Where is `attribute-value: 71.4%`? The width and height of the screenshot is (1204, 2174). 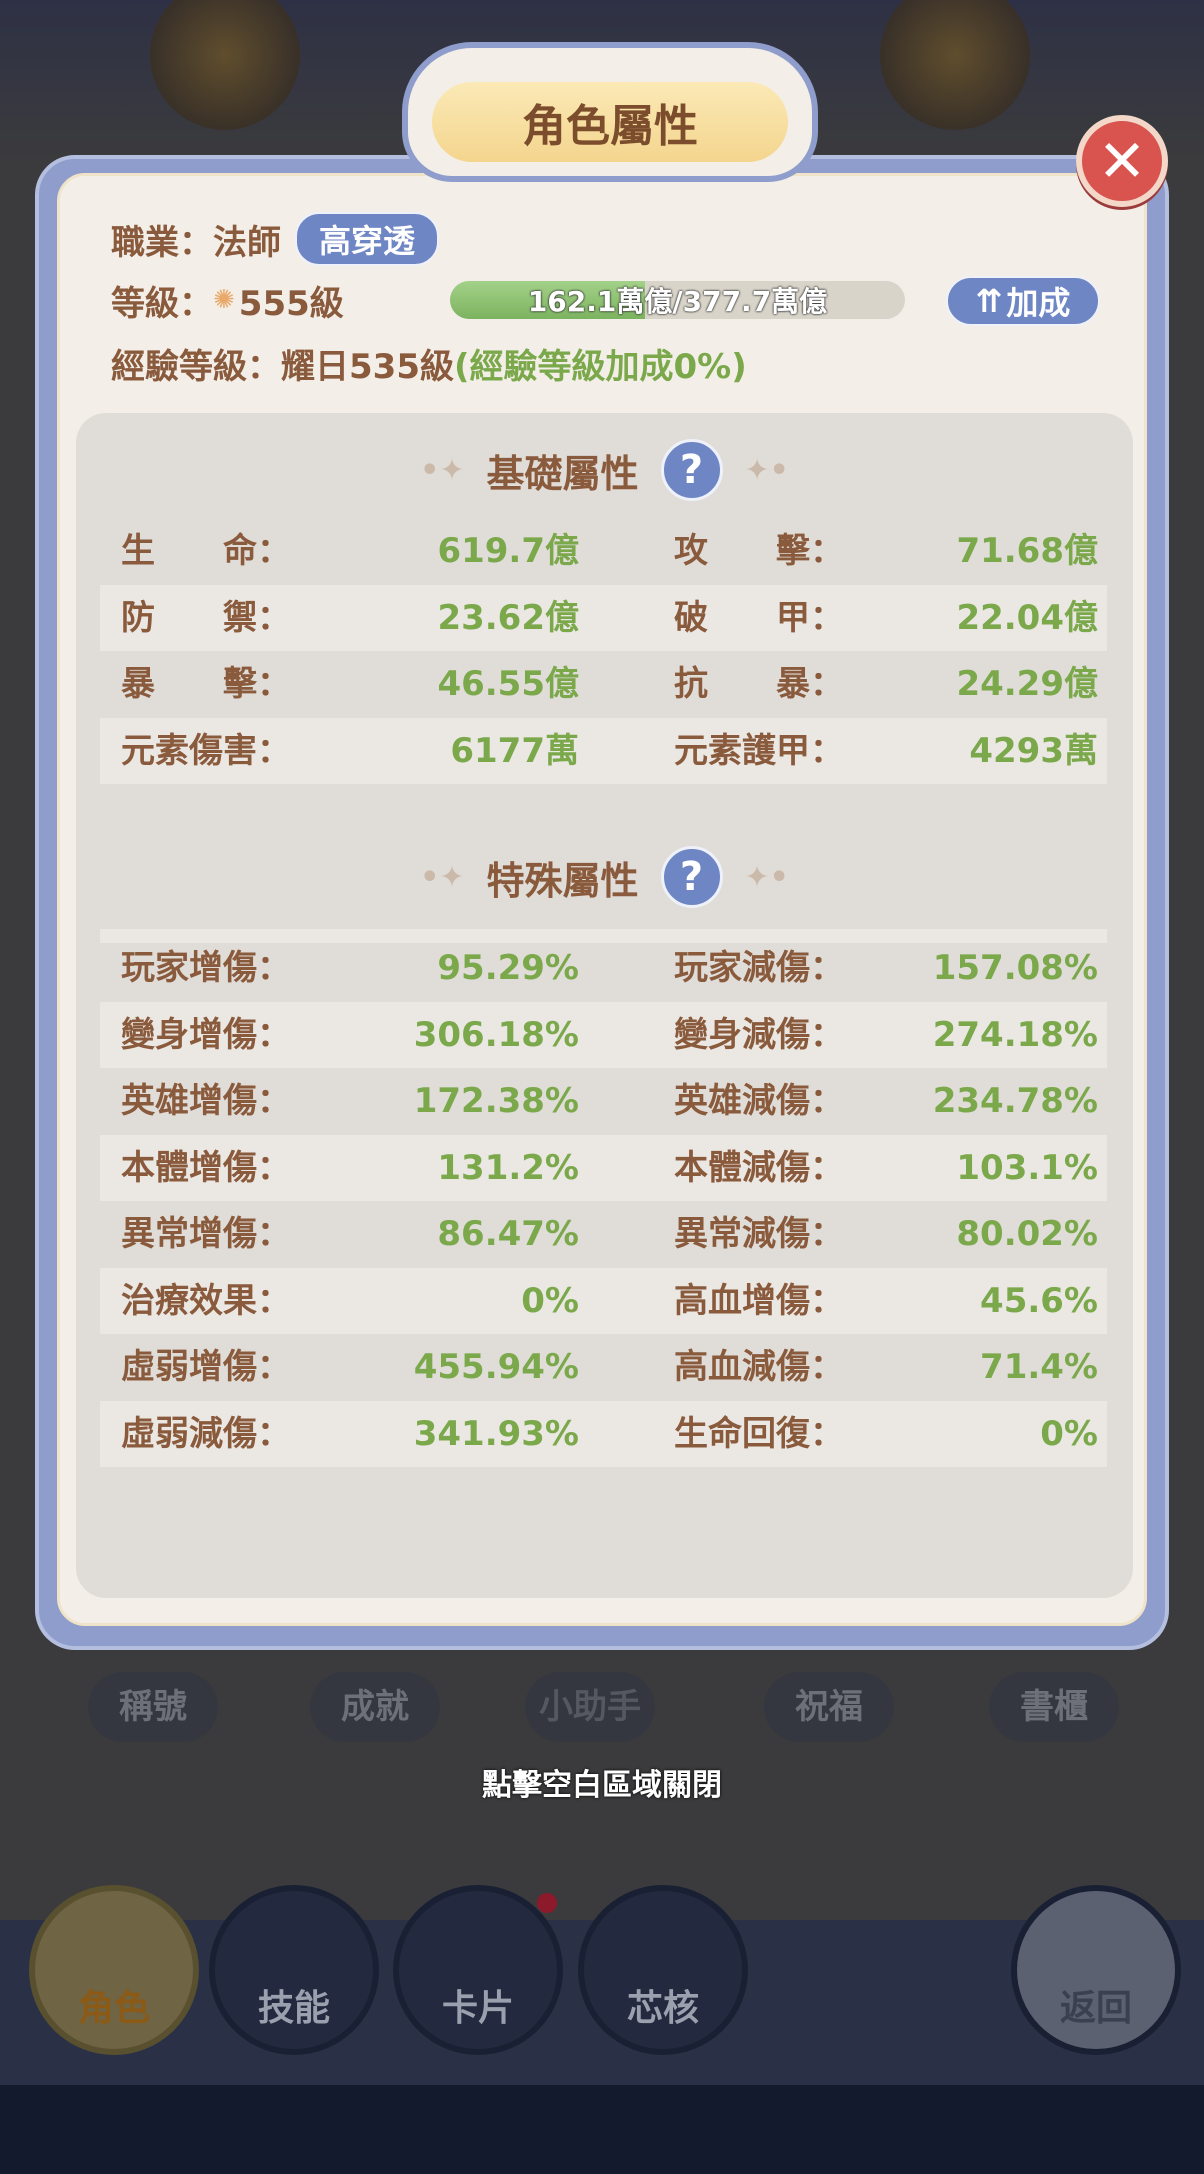
attribute-value: 71.4% is located at coordinates (1039, 1367).